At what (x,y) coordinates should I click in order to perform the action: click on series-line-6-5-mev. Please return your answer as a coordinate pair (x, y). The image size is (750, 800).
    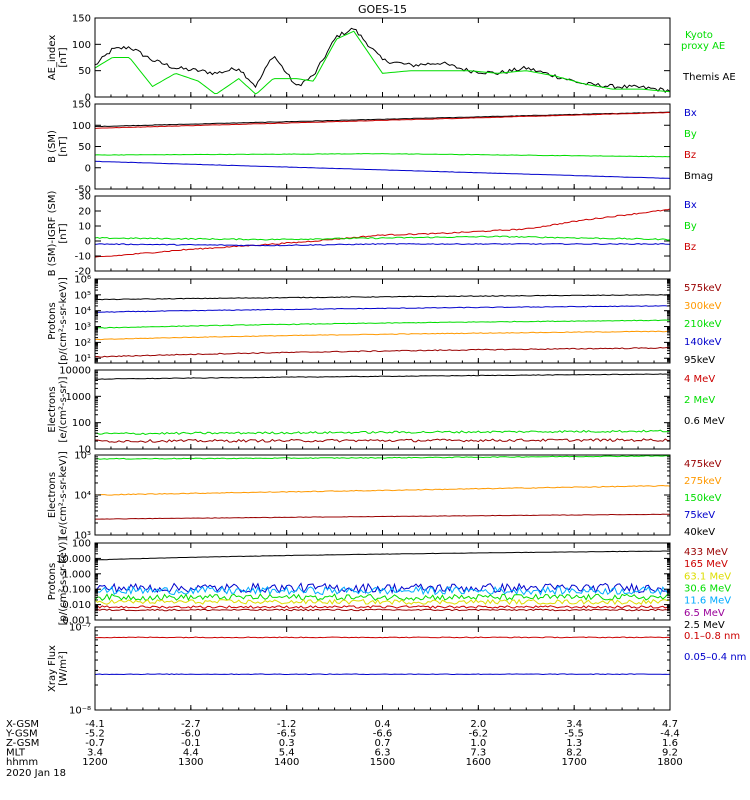
    Looking at the image, I should click on (382, 588).